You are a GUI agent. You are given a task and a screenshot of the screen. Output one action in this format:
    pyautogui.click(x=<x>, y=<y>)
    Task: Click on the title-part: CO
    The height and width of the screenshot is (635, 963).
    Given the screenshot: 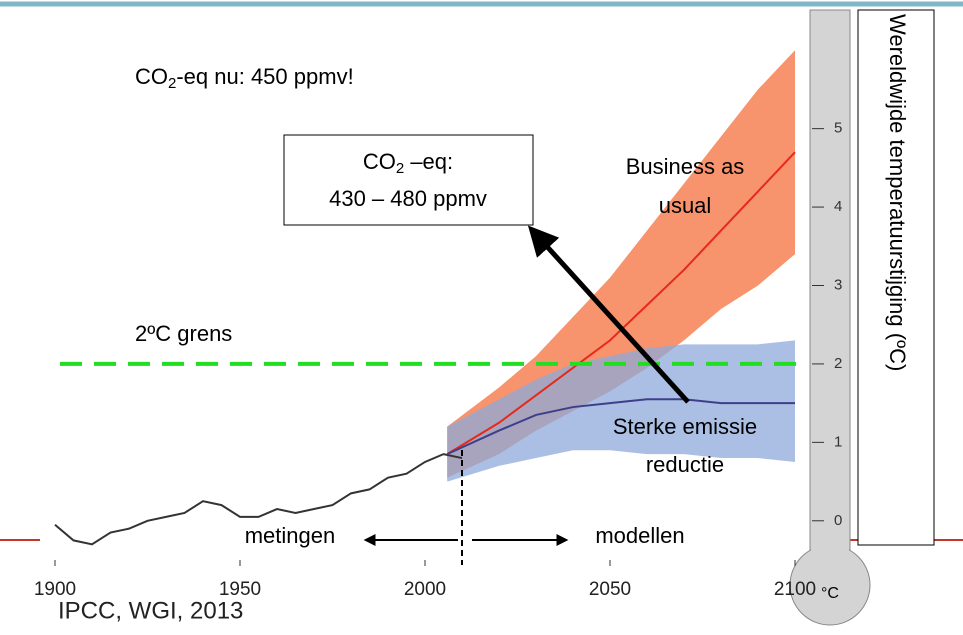 What is the action you would take?
    pyautogui.click(x=151, y=76)
    